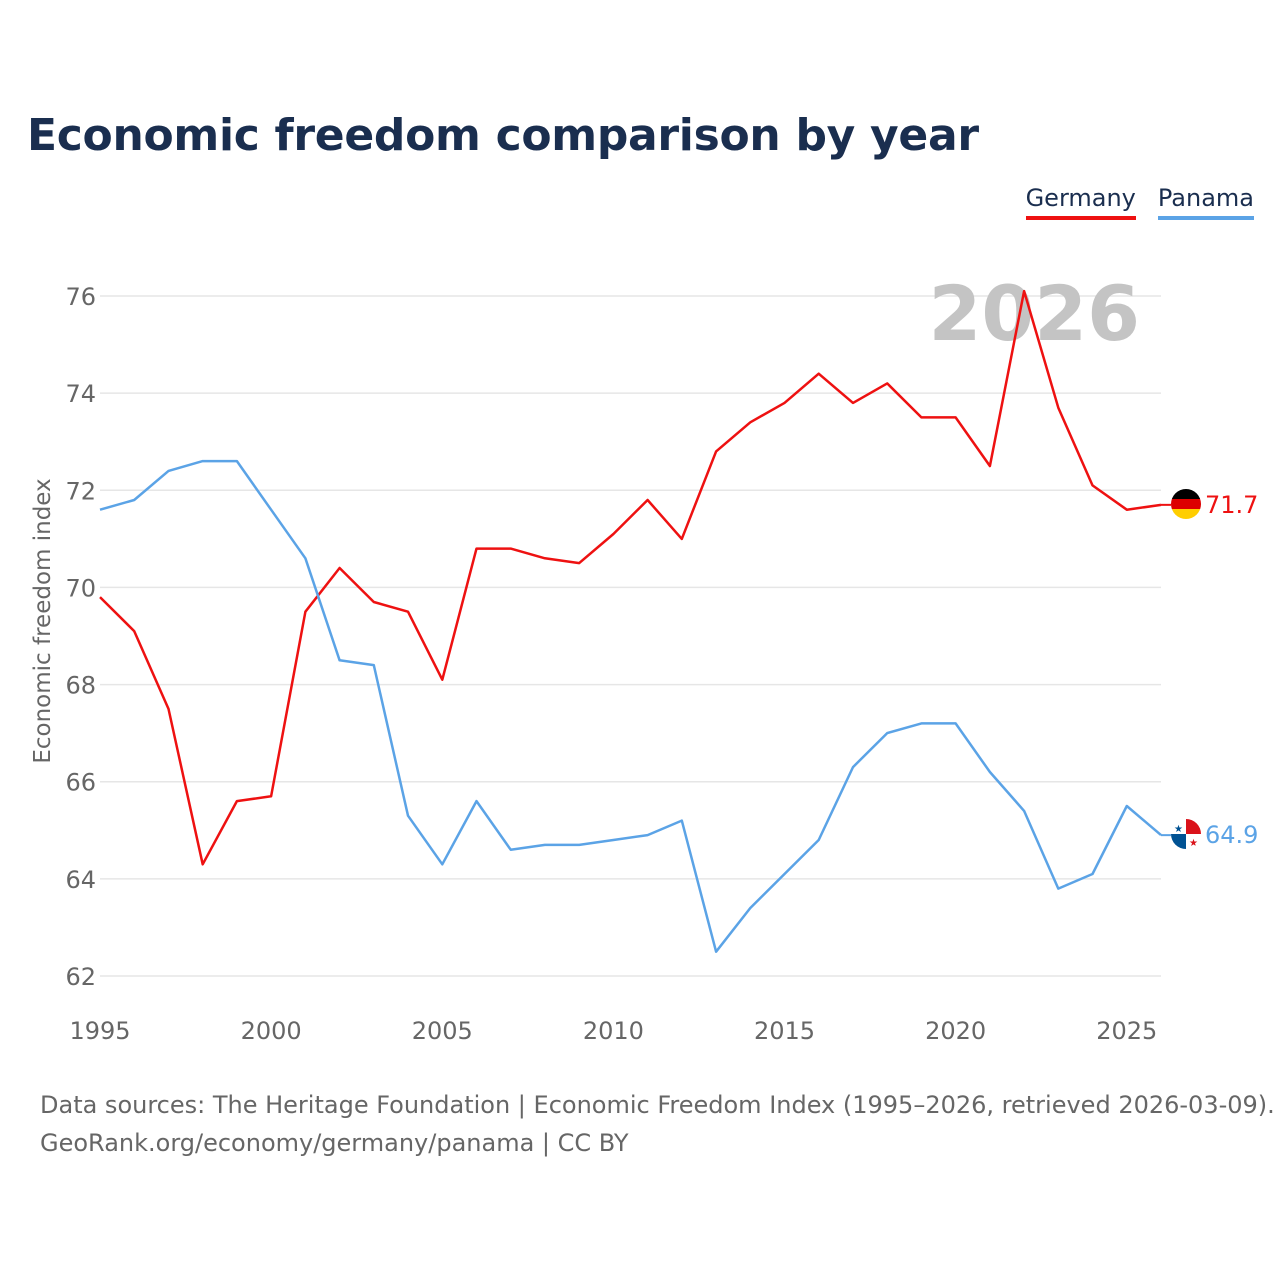 This screenshot has width=1280, height=1280. What do you see at coordinates (1080, 202) in the screenshot?
I see `legend-item-germany: Germany` at bounding box center [1080, 202].